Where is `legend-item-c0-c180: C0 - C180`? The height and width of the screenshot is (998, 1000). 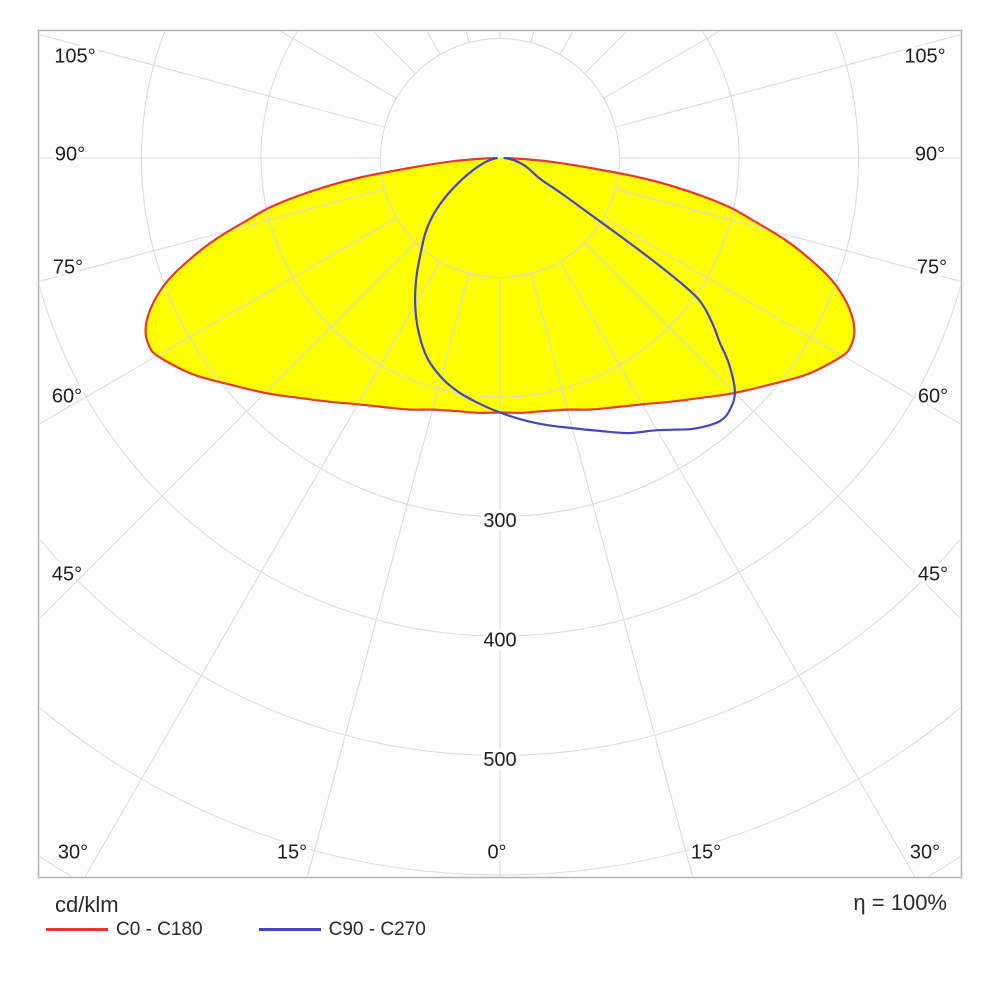
legend-item-c0-c180: C0 - C180 is located at coordinates (124, 929).